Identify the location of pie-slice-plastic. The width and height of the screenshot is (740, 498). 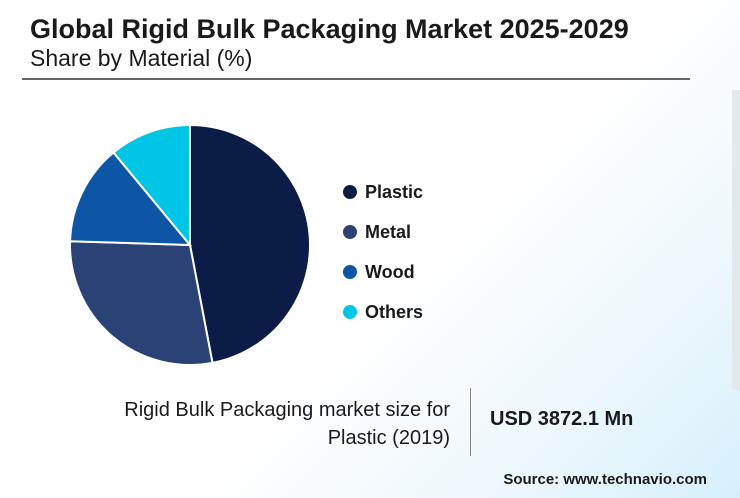
(250, 244).